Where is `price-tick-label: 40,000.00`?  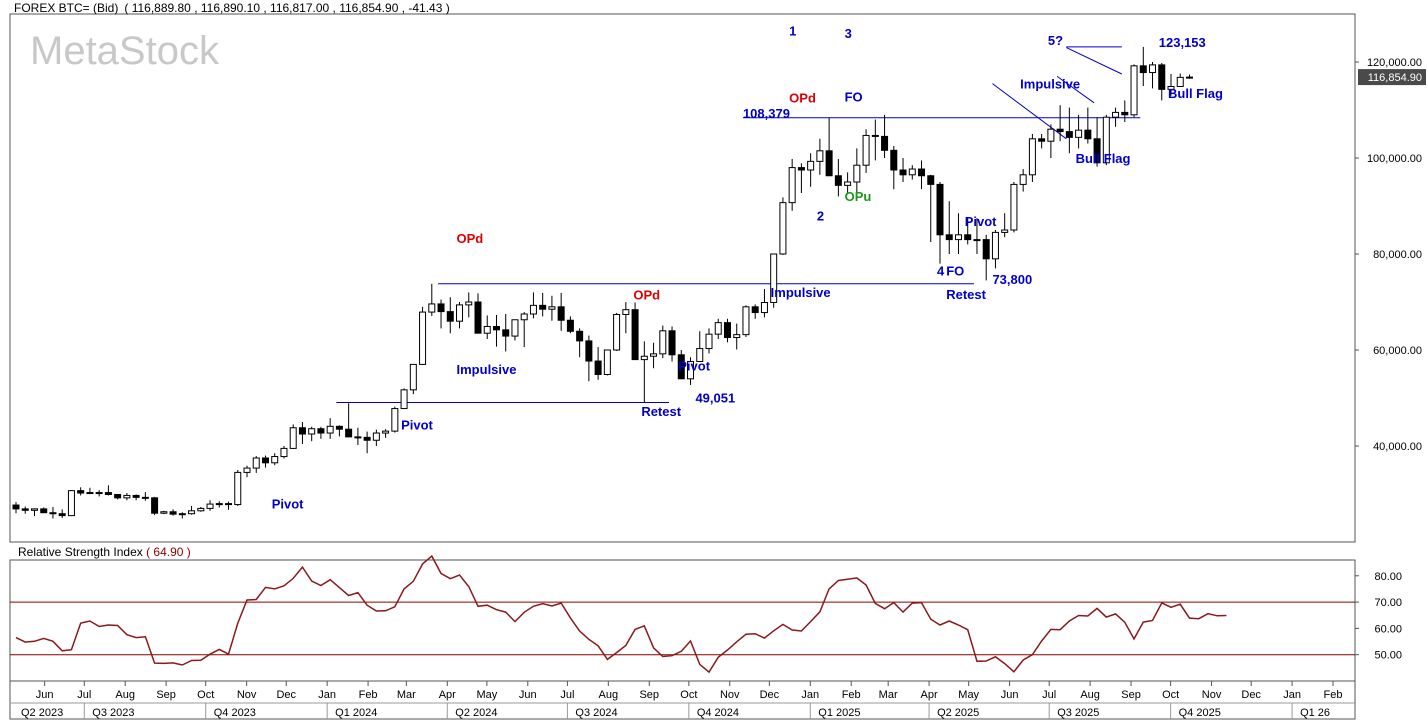 price-tick-label: 40,000.00 is located at coordinates (1397, 447).